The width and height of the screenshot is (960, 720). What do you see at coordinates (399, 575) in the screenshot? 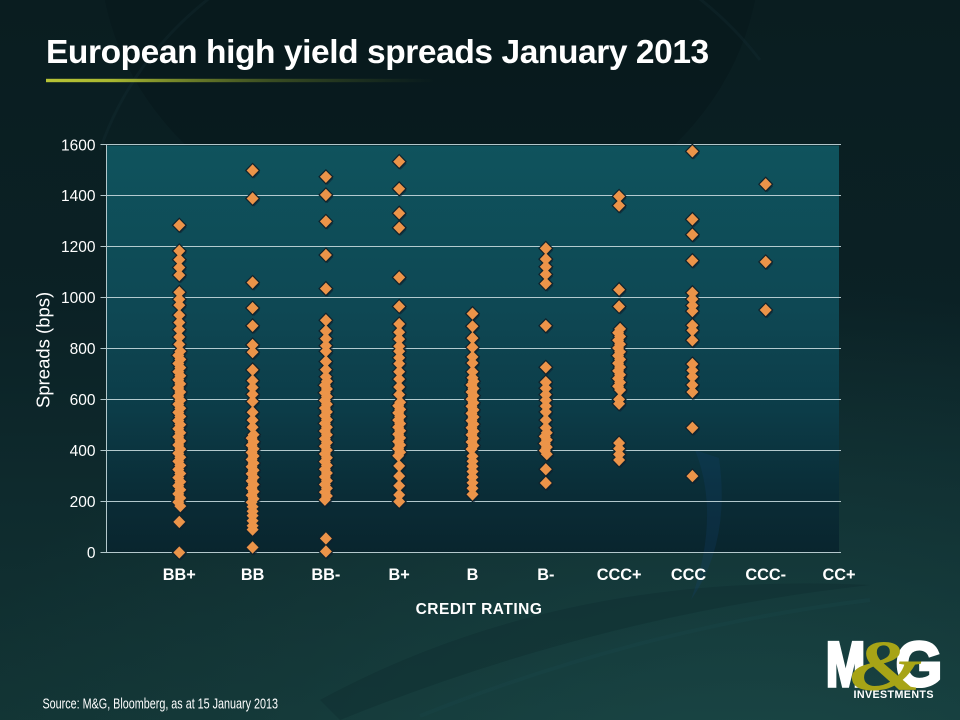
I see `svg-text: B+` at bounding box center [399, 575].